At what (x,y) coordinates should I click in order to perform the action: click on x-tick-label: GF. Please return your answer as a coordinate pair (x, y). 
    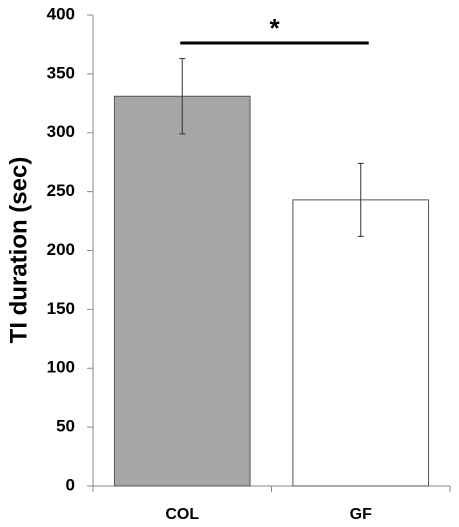
    Looking at the image, I should click on (361, 514).